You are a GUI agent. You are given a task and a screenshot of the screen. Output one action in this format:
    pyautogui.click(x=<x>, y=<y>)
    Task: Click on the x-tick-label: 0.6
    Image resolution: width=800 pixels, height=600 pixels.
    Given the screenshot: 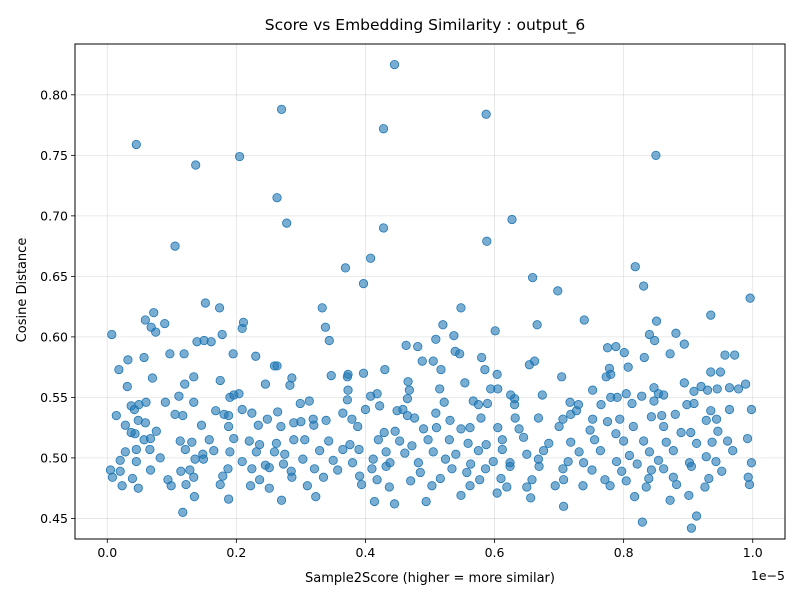 What is the action you would take?
    pyautogui.click(x=495, y=552)
    